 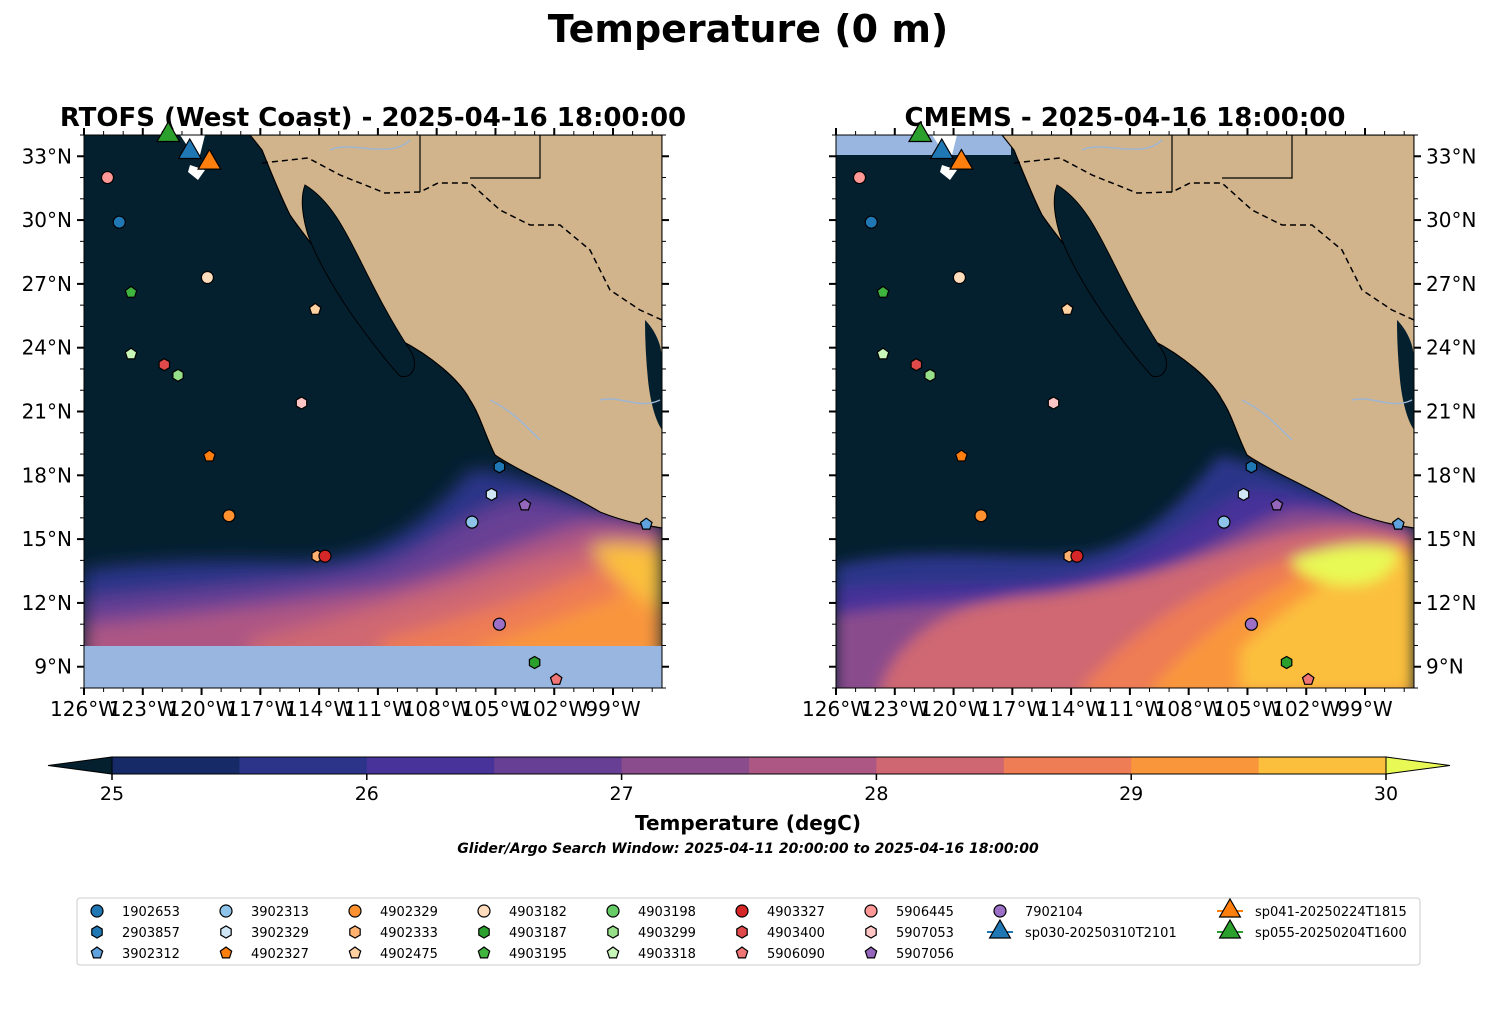 I want to click on x-tick-label: 114°W, so click(x=319, y=709).